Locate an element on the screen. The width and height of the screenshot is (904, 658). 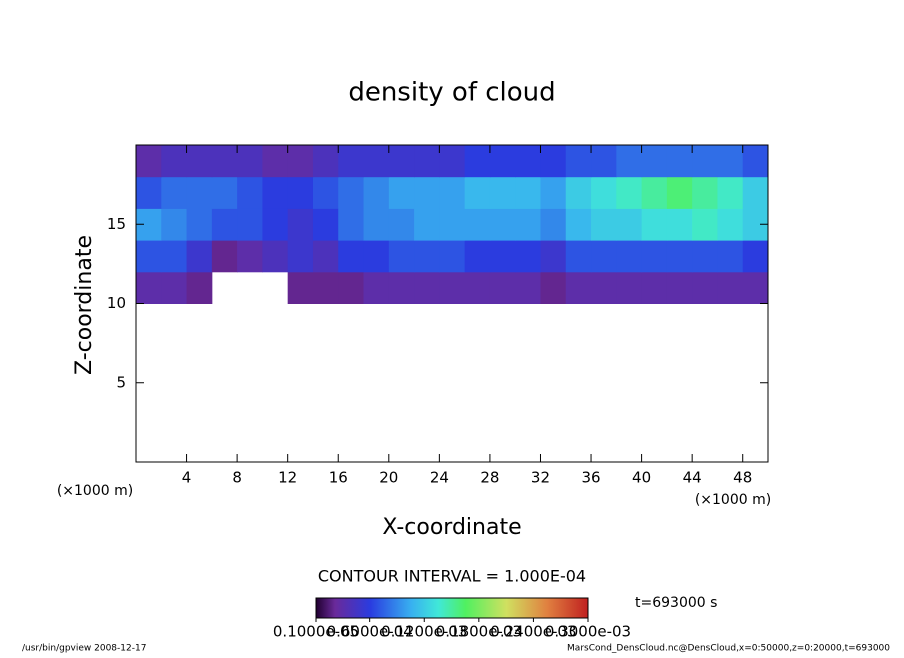
x-tick-label: 36 is located at coordinates (590, 478).